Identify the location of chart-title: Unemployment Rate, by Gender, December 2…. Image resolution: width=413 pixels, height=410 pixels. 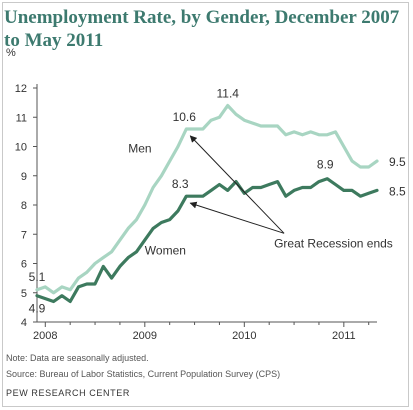
(202, 29).